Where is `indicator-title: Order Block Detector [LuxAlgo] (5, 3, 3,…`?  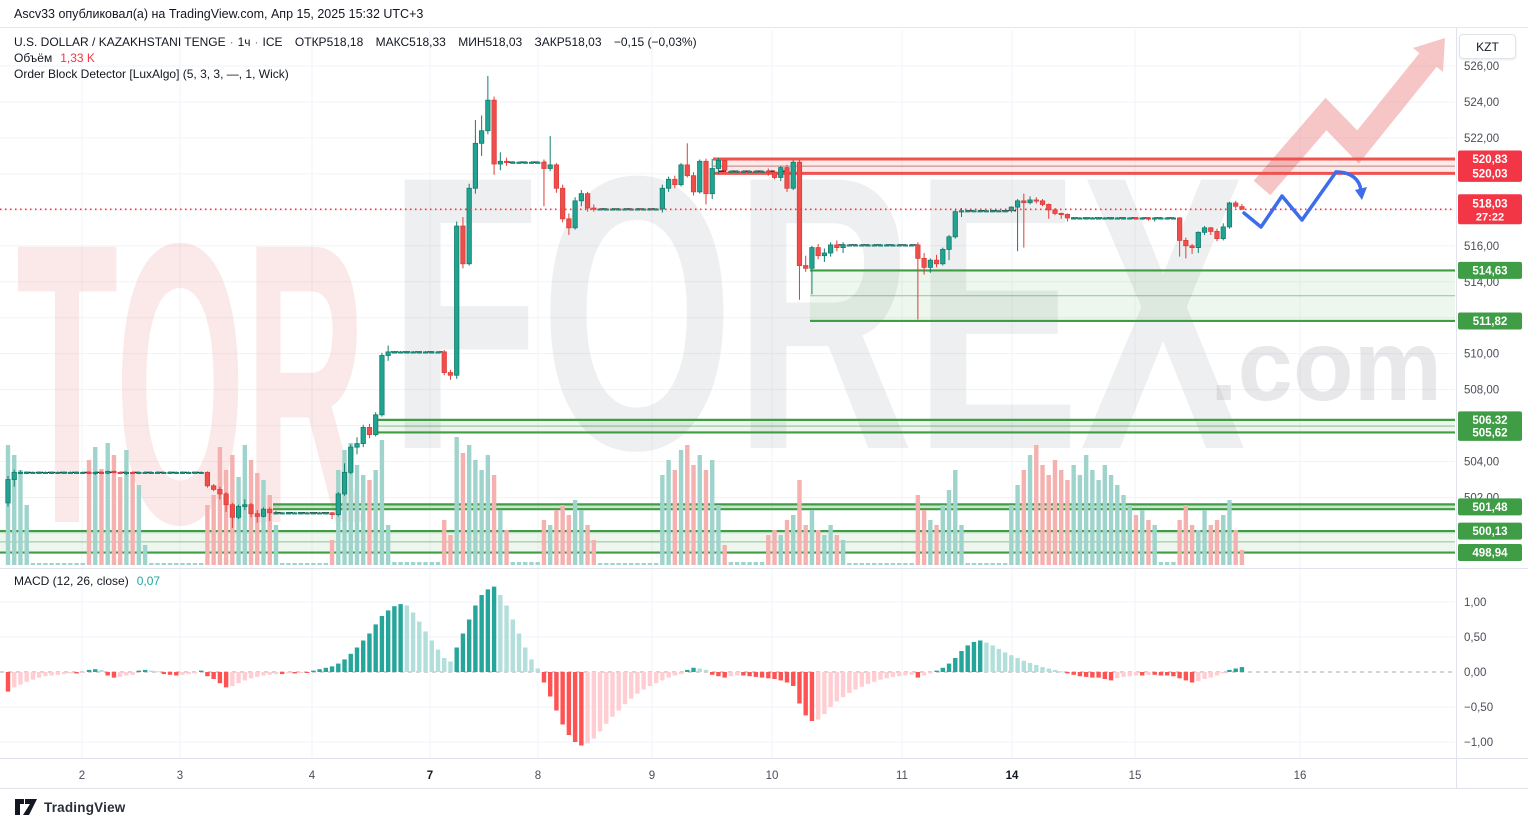
indicator-title: Order Block Detector [LuxAlgo] (5, 3, 3,… is located at coordinates (151, 74).